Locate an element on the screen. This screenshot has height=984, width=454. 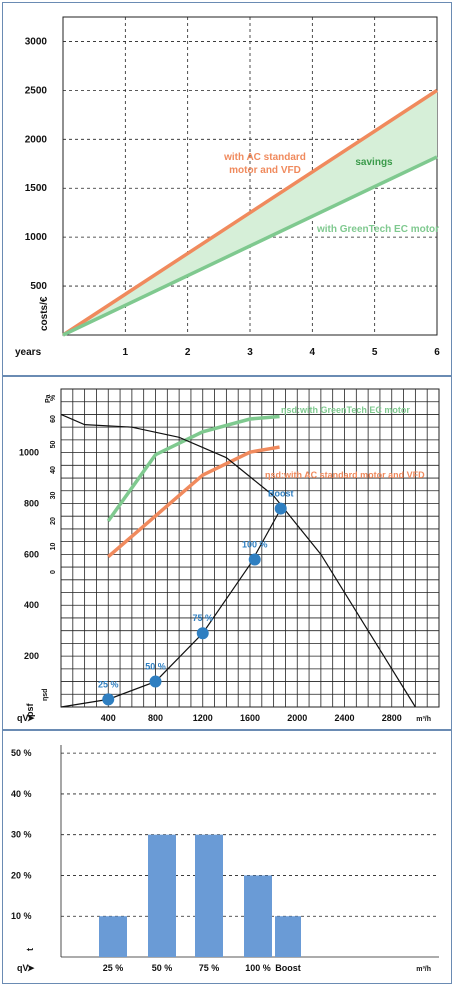
y-tick-label: 800 is located at coordinates (31, 503).